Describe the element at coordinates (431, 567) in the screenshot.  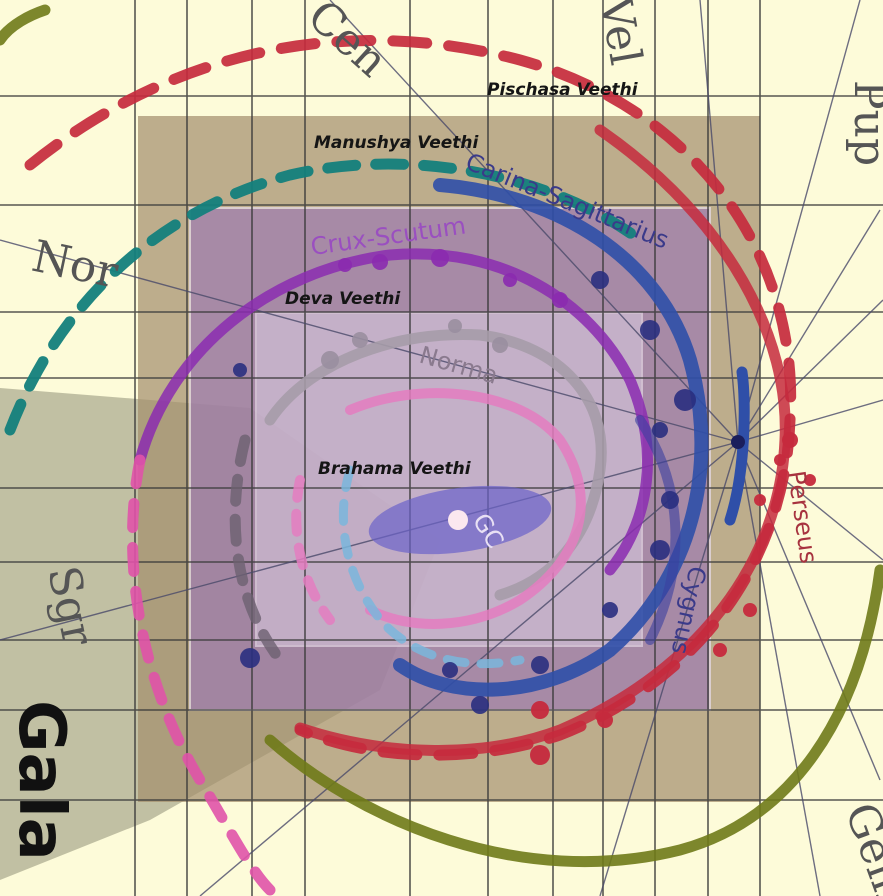
I see `inner-blue-dashed` at that location.